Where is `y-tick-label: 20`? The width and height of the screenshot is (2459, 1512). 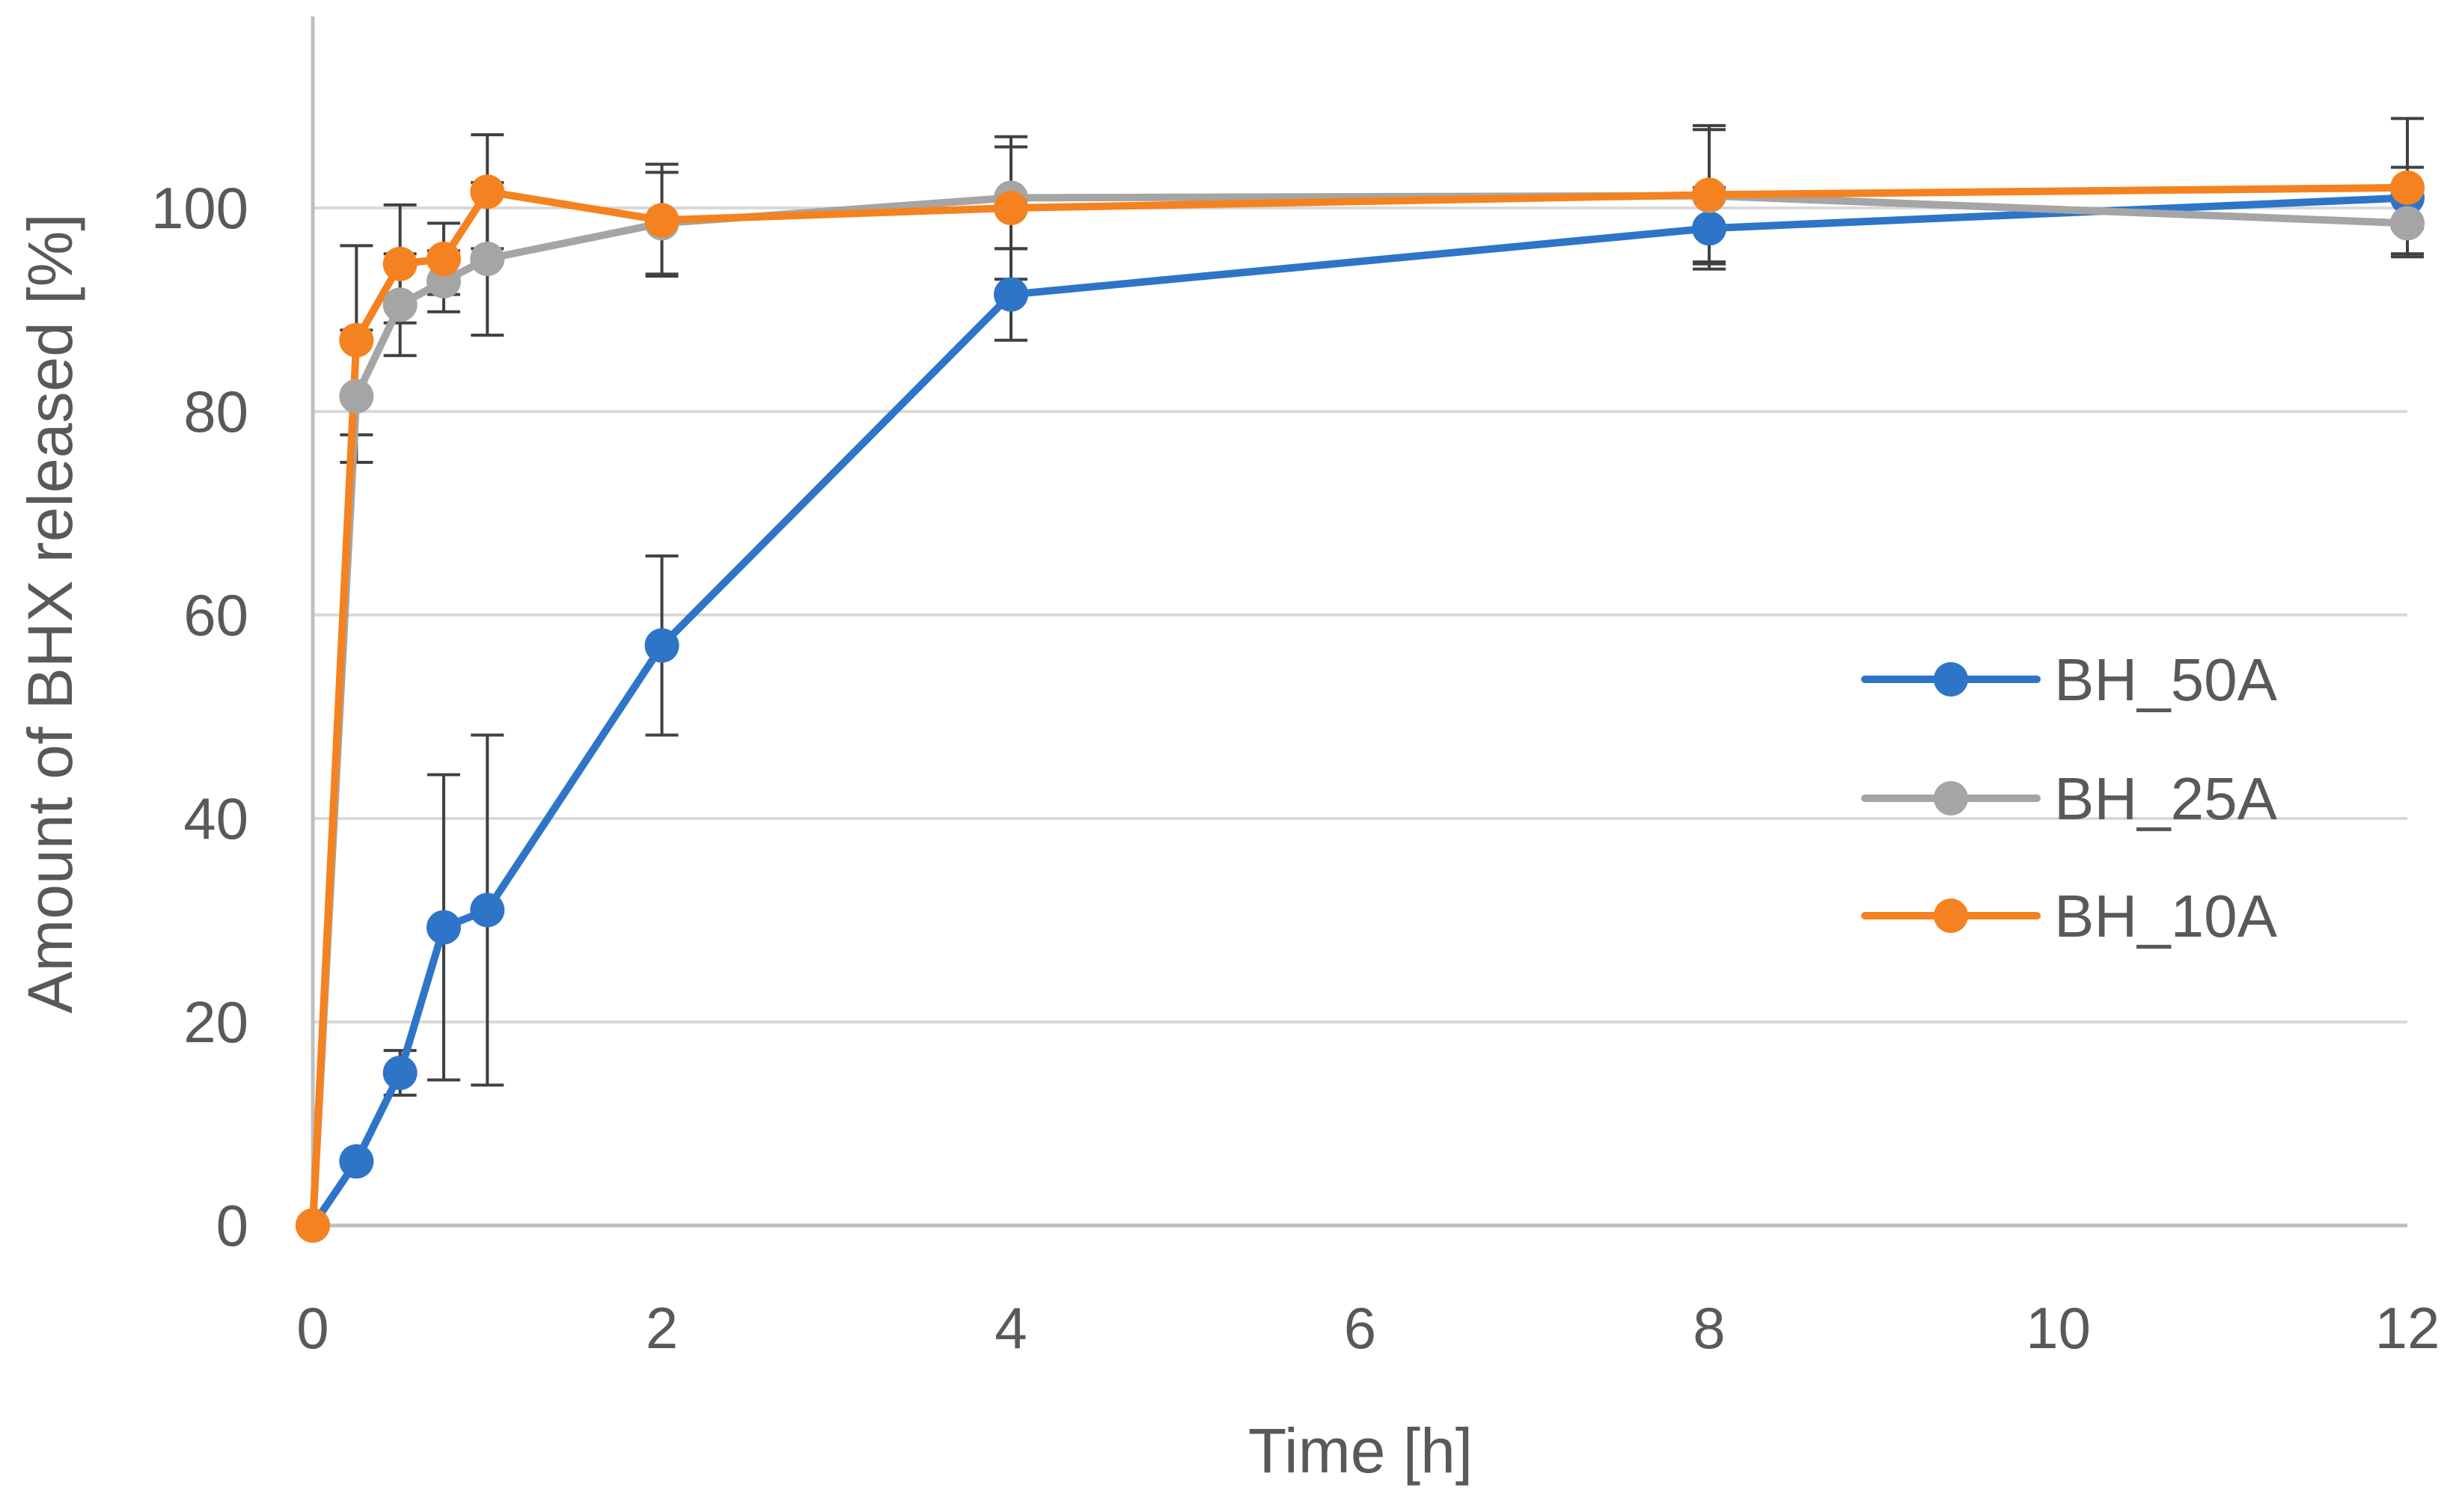
y-tick-label: 20 is located at coordinates (216, 1022).